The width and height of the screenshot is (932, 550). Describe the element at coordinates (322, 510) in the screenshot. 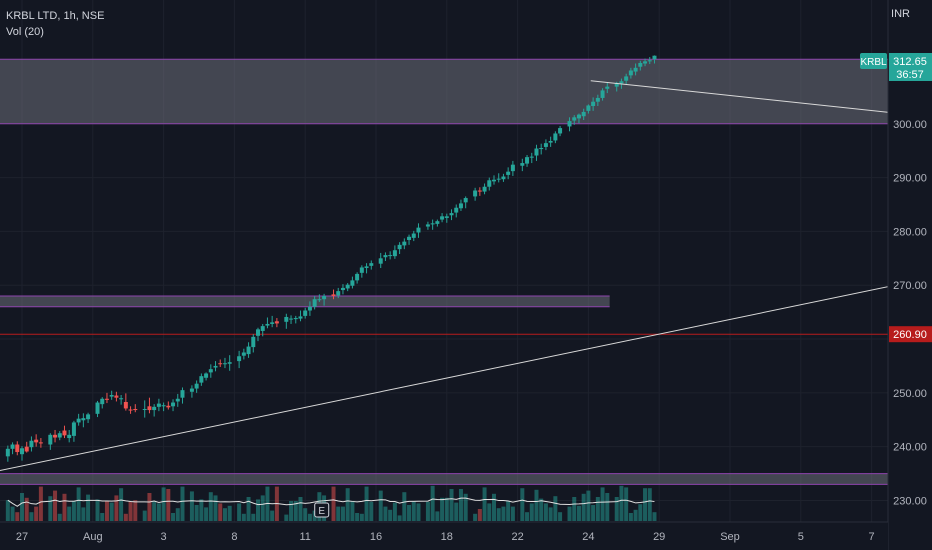

I see `earnings-marker-box` at that location.